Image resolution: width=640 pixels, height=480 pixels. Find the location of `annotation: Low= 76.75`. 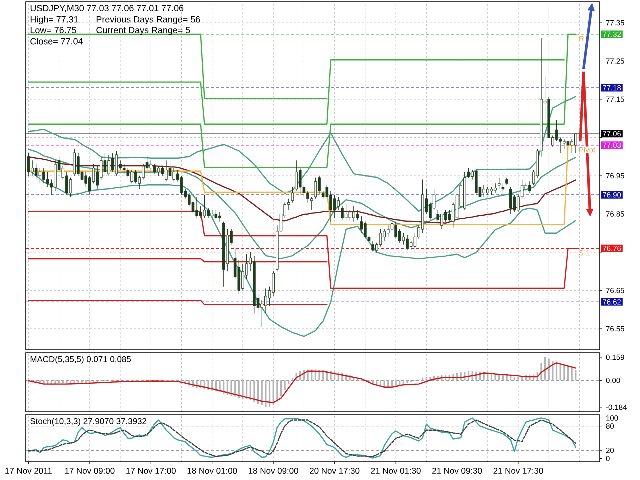

annotation: Low= 76.75 is located at coordinates (53, 30).